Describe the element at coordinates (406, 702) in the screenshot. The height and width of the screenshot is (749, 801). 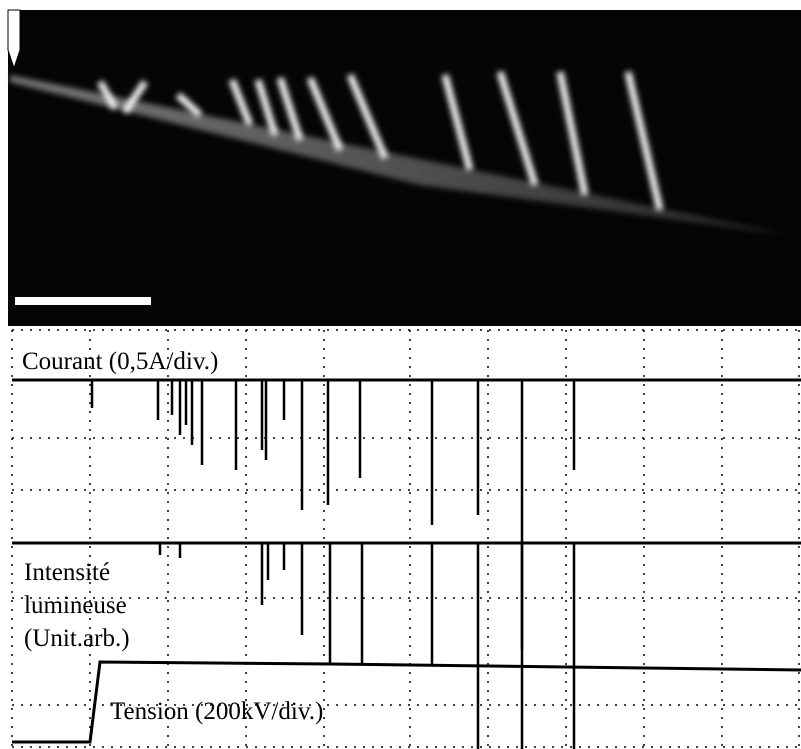
I see `voltage-trace` at that location.